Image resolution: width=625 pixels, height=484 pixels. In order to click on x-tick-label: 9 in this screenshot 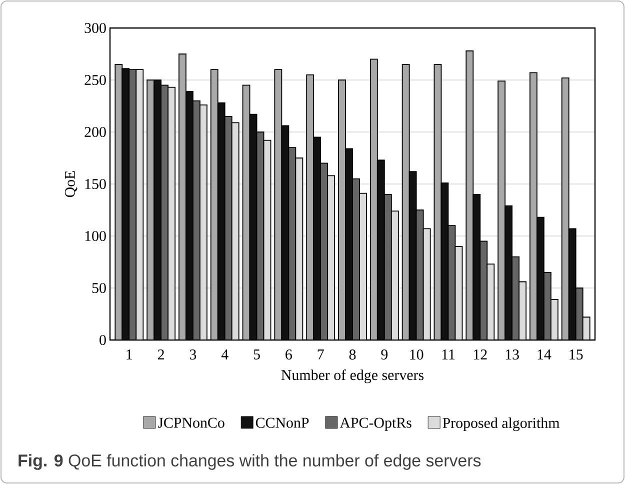, I will do `click(384, 355)`.